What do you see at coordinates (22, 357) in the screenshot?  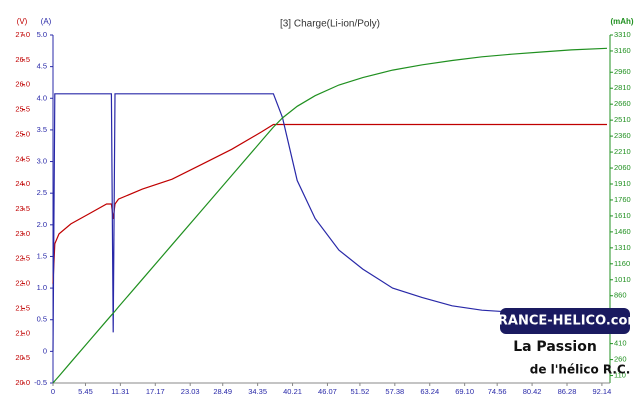 I see `tick-label: 20.5` at bounding box center [22, 357].